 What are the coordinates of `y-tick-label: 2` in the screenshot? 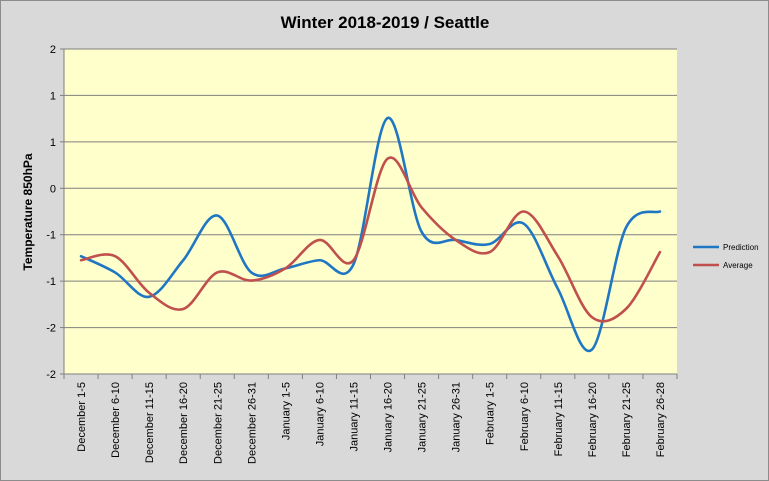 It's located at (53, 50).